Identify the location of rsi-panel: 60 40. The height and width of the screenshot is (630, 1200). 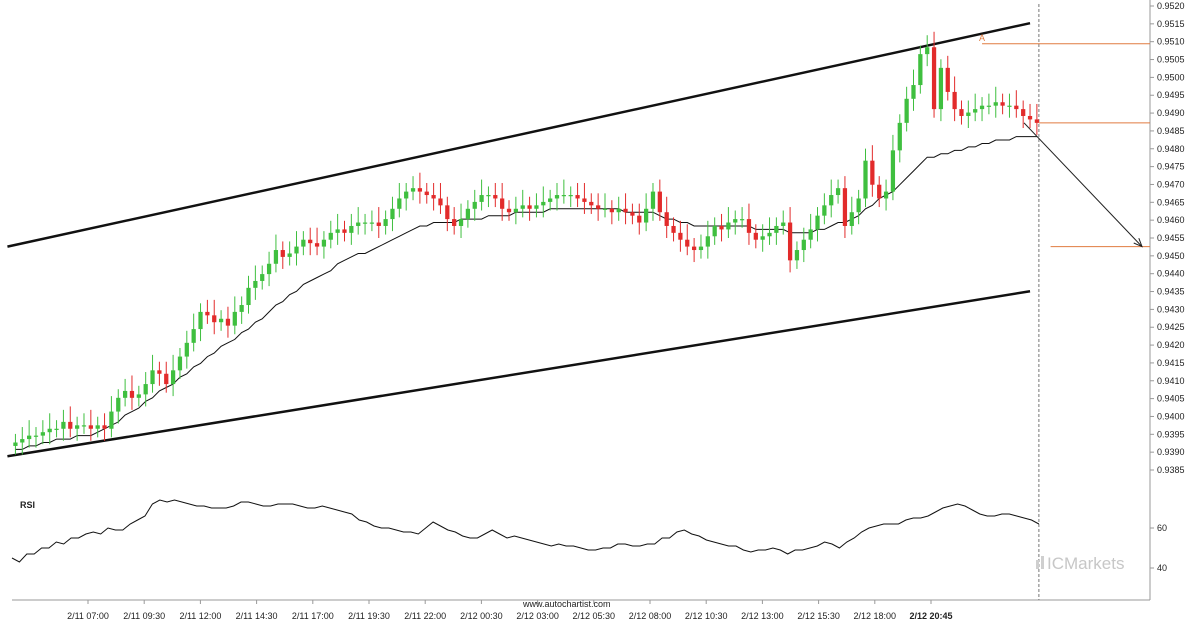
(589, 536).